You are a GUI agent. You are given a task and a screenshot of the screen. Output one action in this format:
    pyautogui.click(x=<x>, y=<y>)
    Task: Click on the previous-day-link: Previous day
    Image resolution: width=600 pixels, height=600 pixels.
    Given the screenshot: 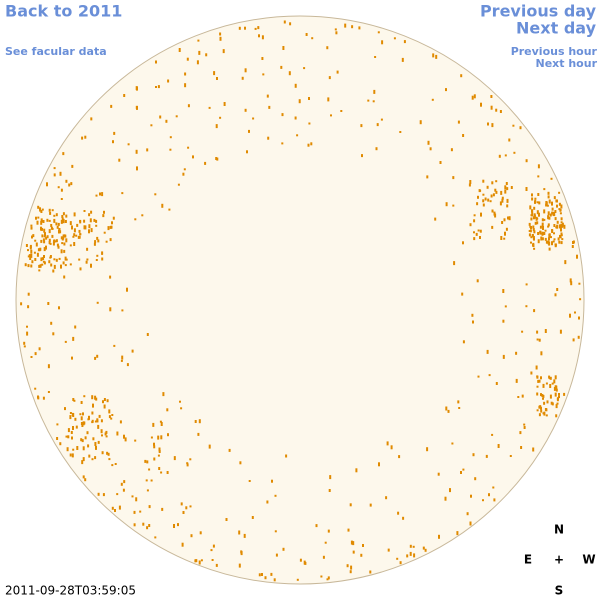 What is the action you would take?
    pyautogui.click(x=538, y=11)
    